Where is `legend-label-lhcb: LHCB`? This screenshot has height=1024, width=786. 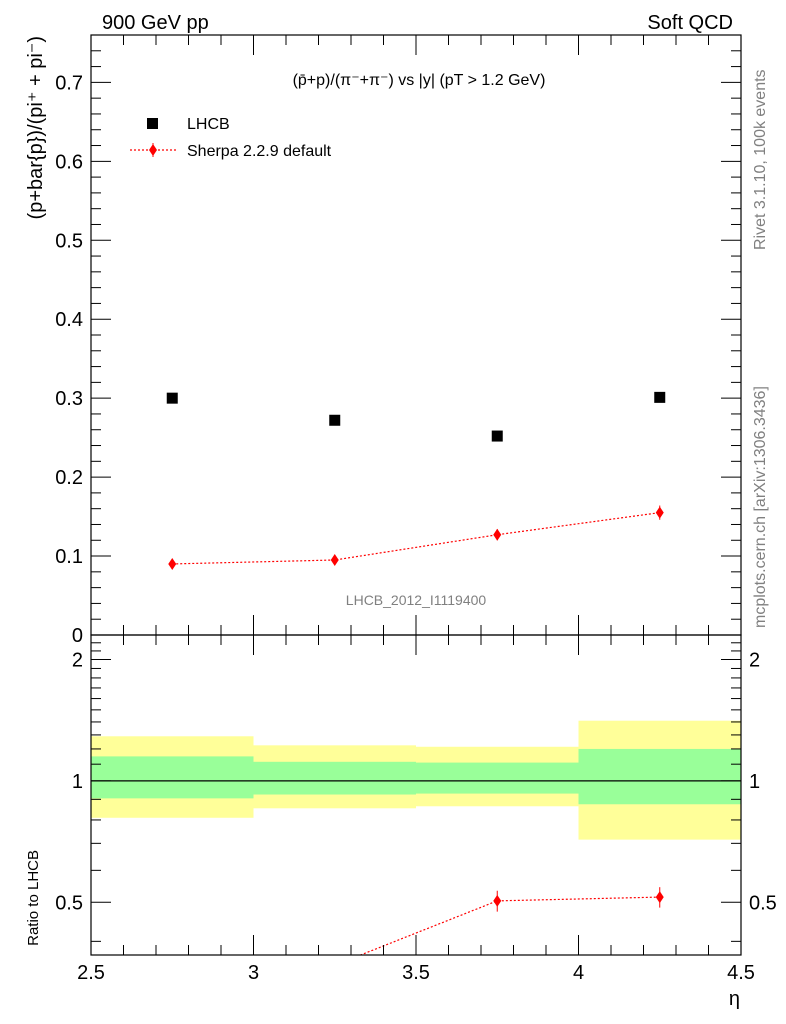
legend-label-lhcb: LHCB is located at coordinates (208, 124).